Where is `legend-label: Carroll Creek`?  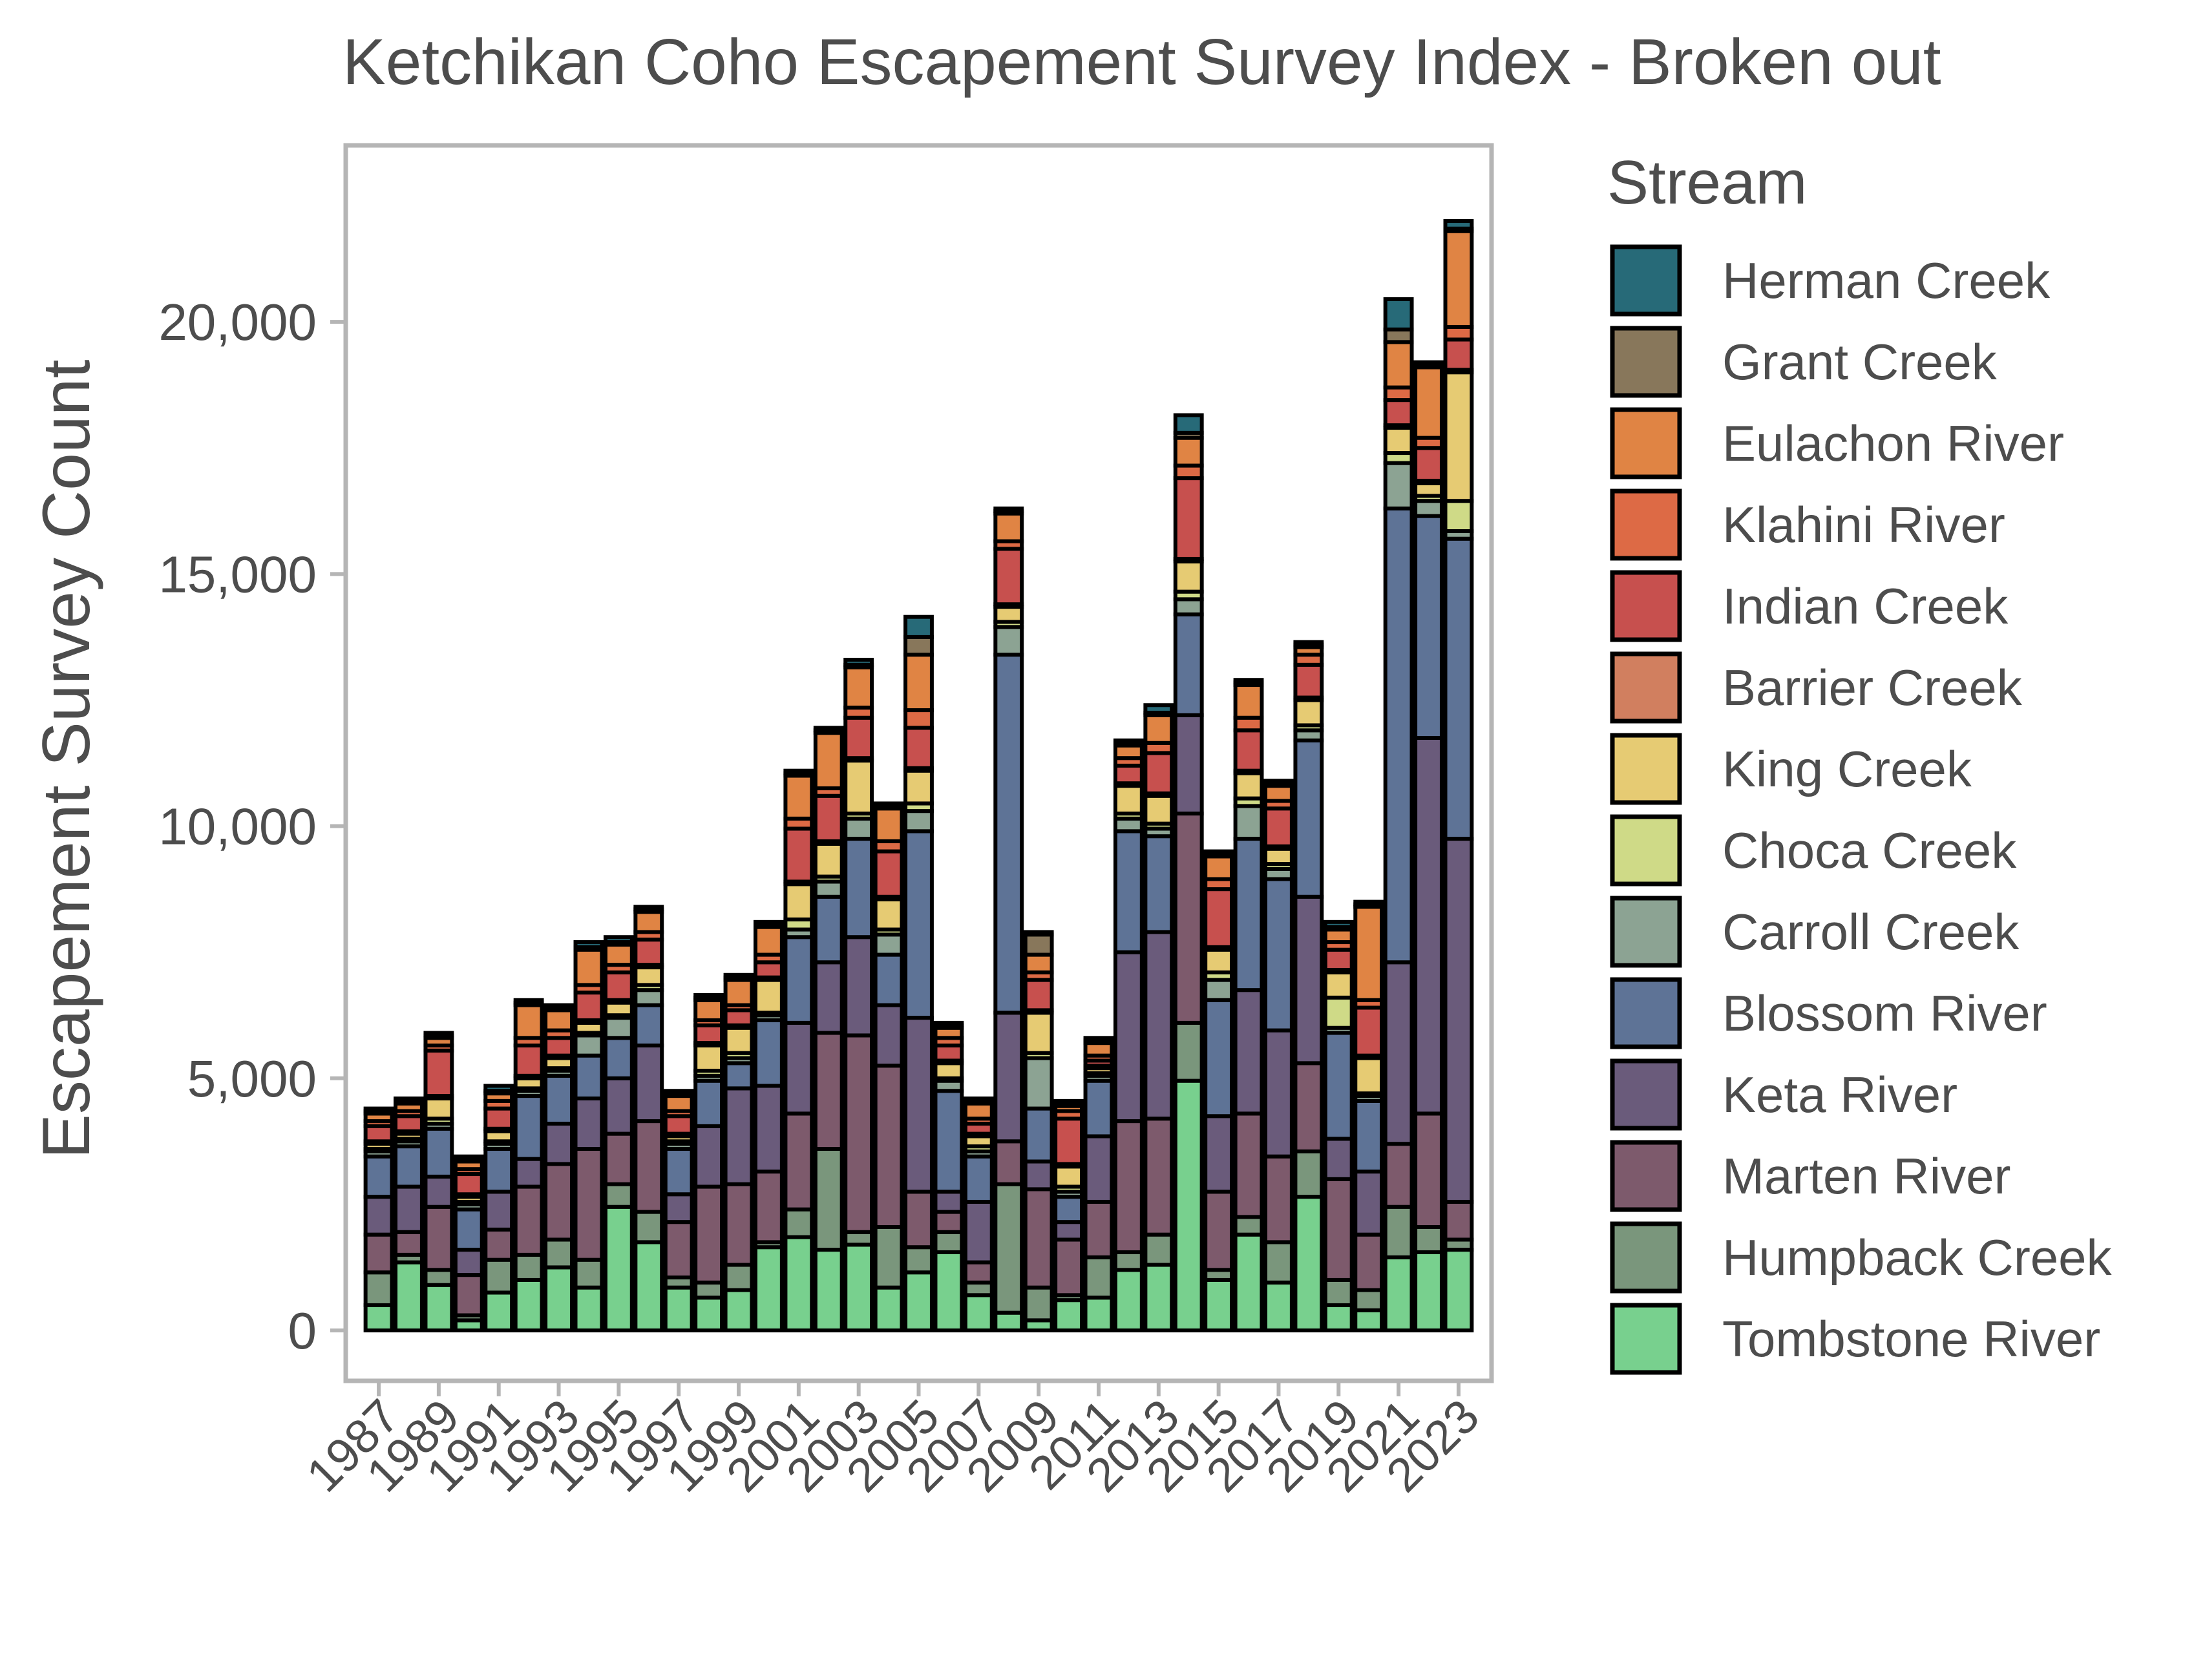 legend-label: Carroll Creek is located at coordinates (1871, 932).